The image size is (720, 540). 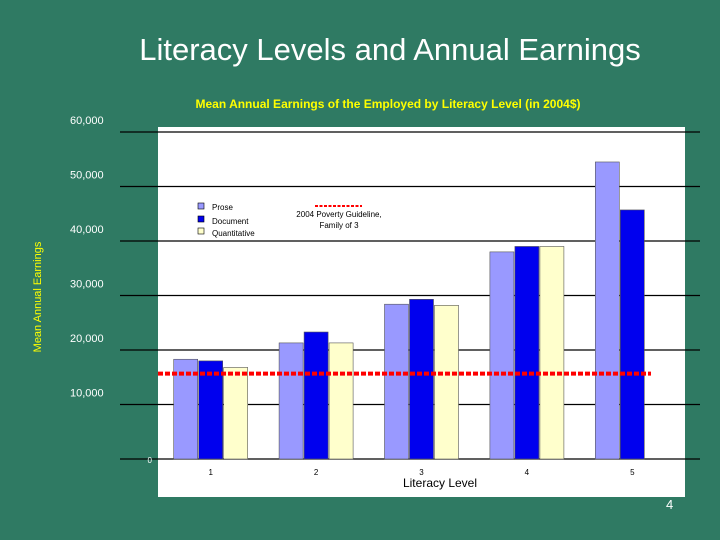 What do you see at coordinates (38, 296) in the screenshot?
I see `y-axis-label: Mean Annual Earnings` at bounding box center [38, 296].